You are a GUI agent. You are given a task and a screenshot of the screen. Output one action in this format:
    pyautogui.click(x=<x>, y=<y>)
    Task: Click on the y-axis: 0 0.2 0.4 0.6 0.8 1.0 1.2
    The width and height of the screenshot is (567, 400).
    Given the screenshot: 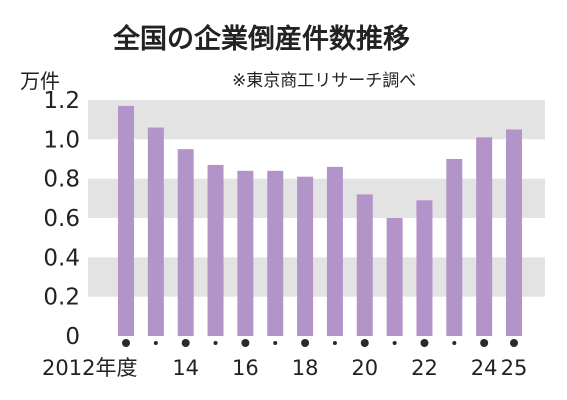 What is the action you would take?
    pyautogui.click(x=61, y=219)
    